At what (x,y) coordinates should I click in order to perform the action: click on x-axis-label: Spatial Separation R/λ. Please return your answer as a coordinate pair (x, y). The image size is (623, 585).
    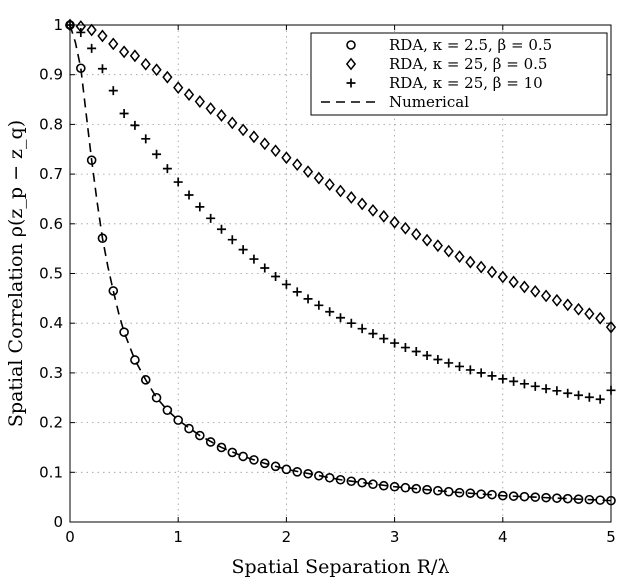
    Looking at the image, I should click on (341, 567).